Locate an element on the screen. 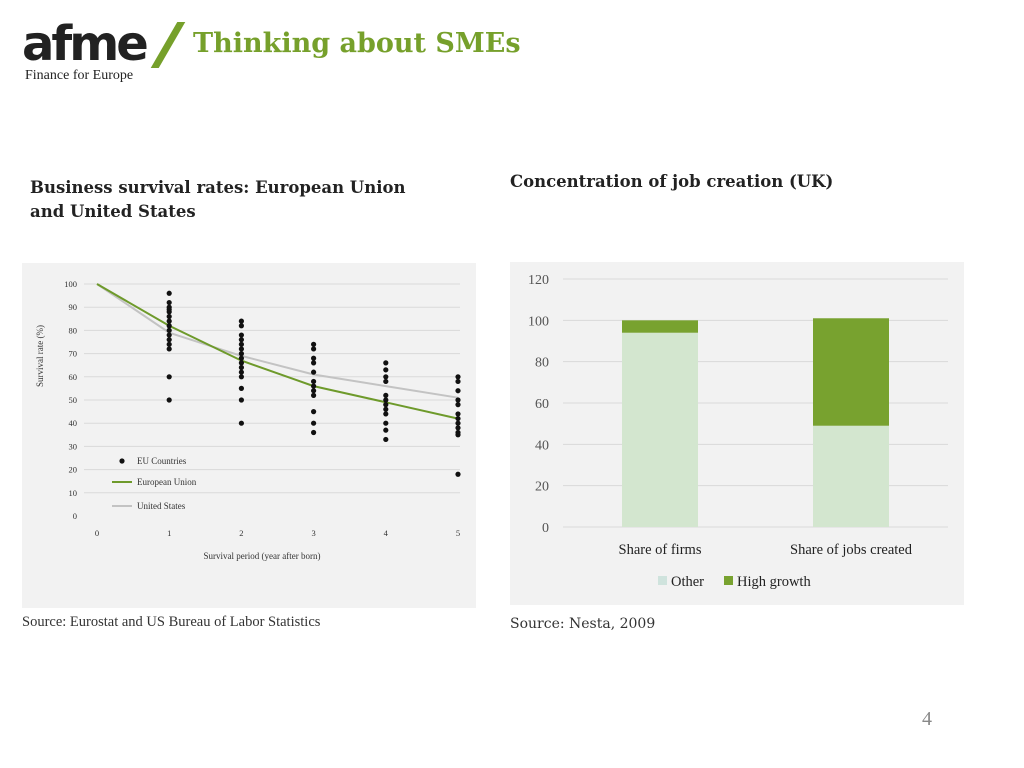 This screenshot has width=1024, height=768. page-number: 4 is located at coordinates (927, 719).